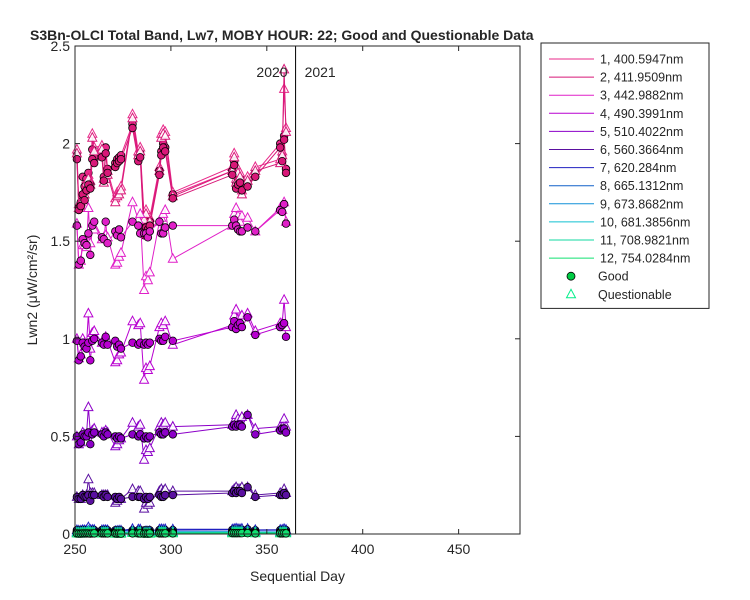  Describe the element at coordinates (571, 276) in the screenshot. I see `legend-good-marker` at that location.